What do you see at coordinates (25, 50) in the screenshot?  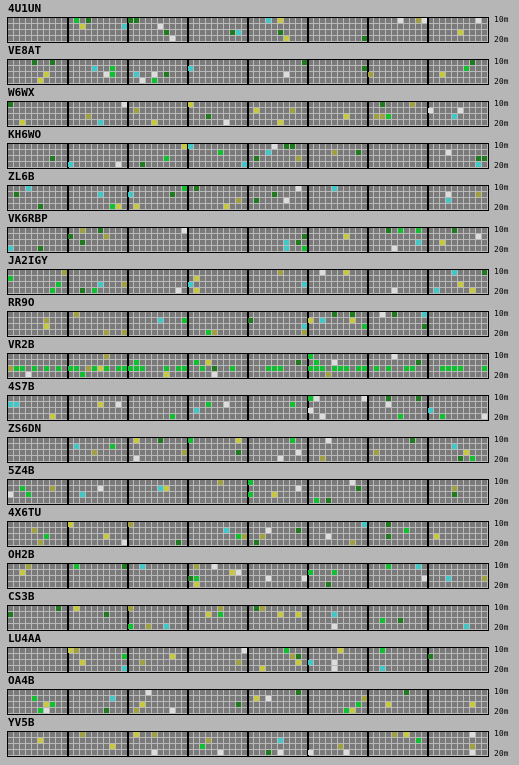 I see `station-callsign: VE8AT` at bounding box center [25, 50].